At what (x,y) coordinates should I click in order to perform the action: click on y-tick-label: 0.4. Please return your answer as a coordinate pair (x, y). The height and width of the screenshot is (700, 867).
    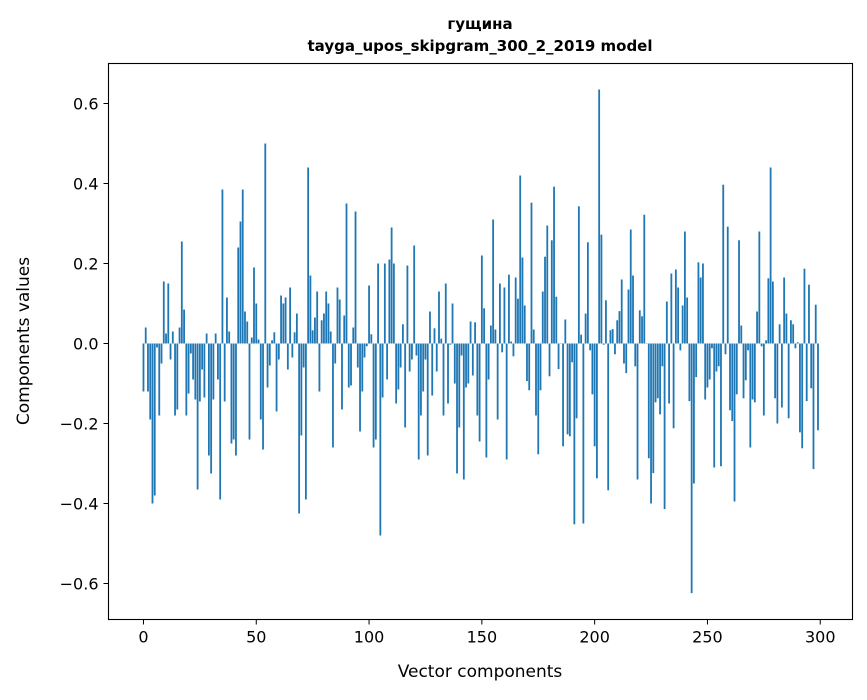
    Looking at the image, I should click on (85, 184).